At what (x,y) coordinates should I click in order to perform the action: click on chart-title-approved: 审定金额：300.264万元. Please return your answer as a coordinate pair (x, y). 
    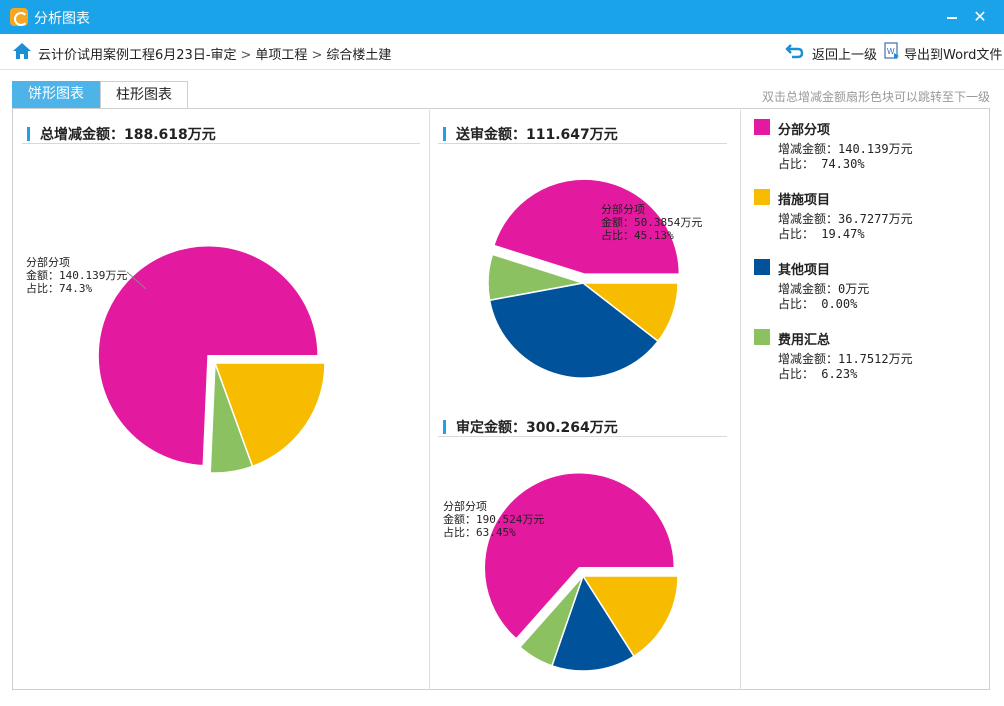
    Looking at the image, I should click on (530, 427).